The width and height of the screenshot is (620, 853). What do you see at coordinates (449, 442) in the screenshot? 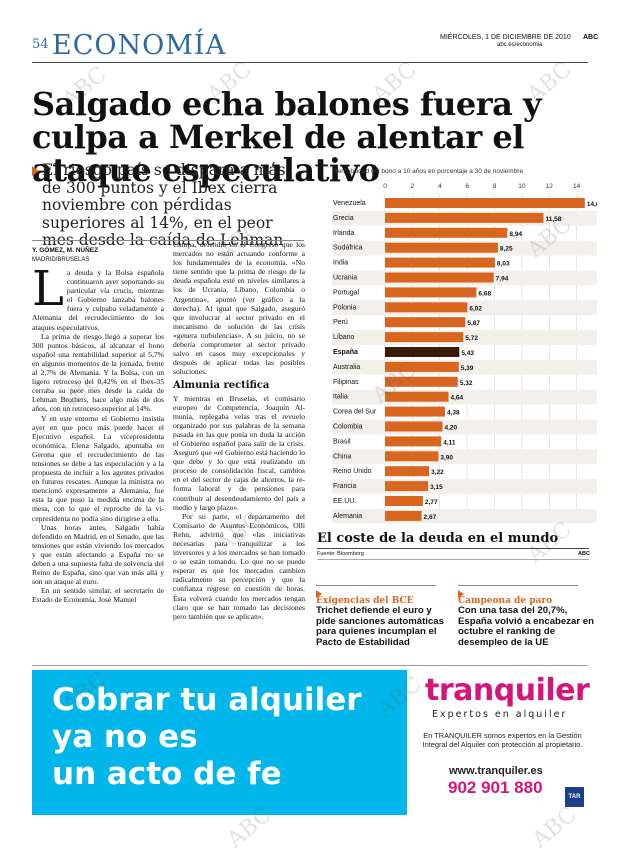
I see `chart-data-label: 4,11` at bounding box center [449, 442].